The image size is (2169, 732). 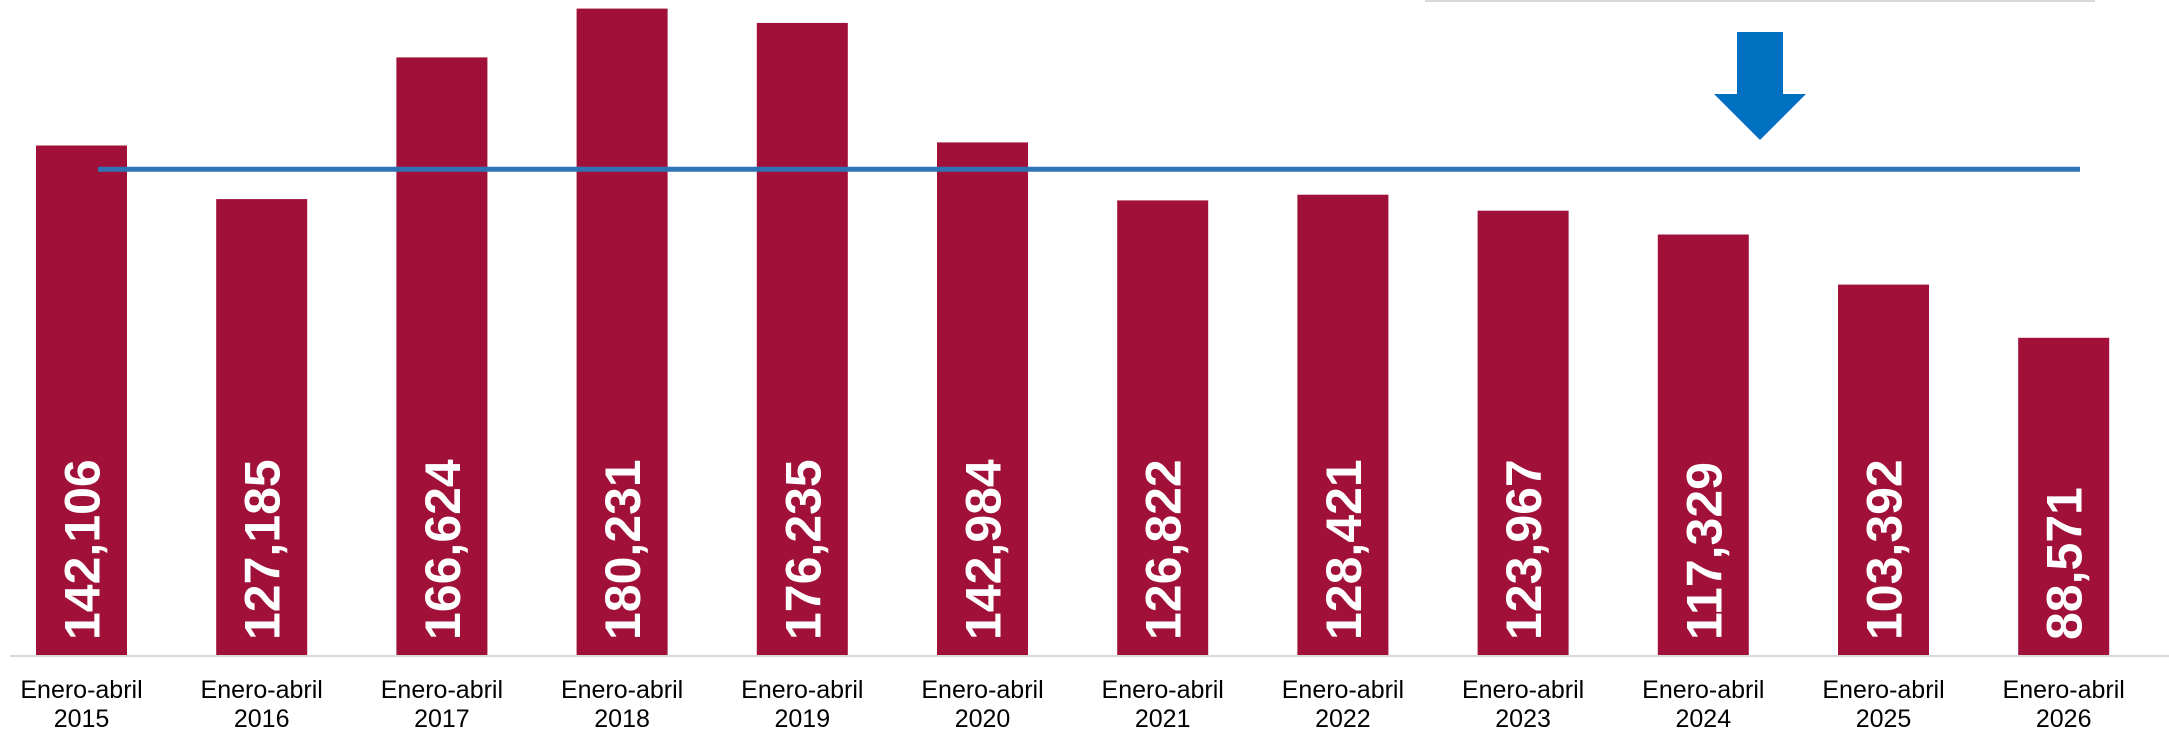 I want to click on bar-value-label: 128,421, so click(x=1344, y=549).